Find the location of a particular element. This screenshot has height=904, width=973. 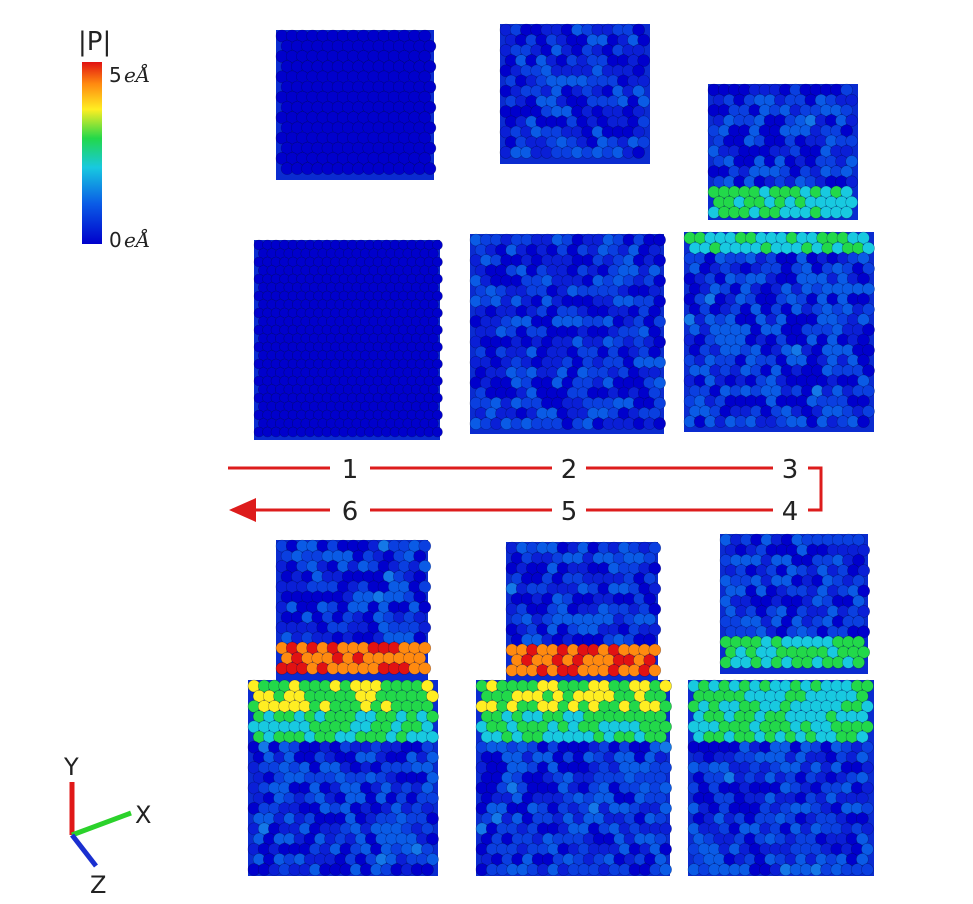

panel-4-top-block is located at coordinates (795, 603).